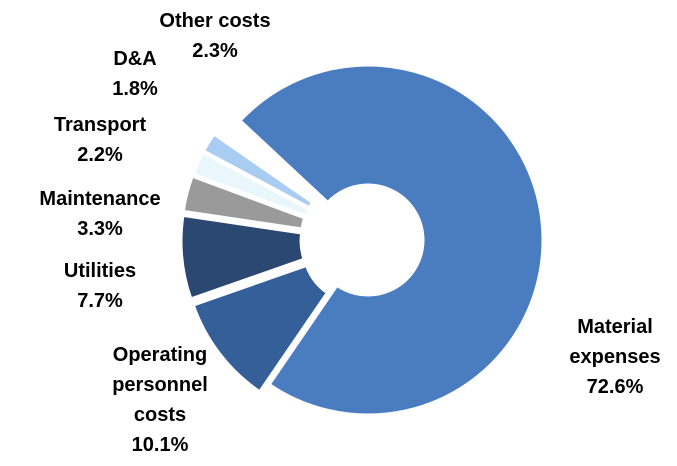  I want to click on value-label: 72.6%, so click(615, 387).